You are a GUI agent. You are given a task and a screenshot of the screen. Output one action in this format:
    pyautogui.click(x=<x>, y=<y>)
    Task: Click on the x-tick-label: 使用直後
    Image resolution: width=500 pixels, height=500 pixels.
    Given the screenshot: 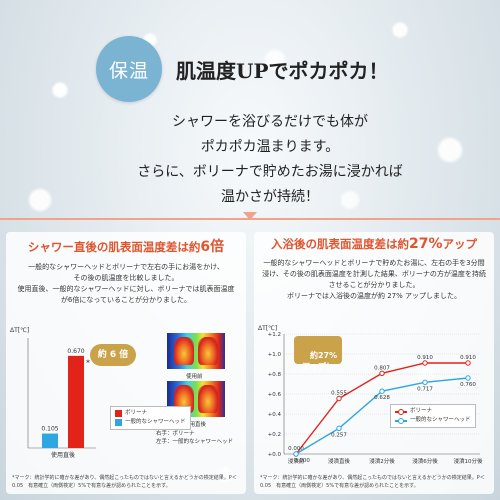 What is the action you would take?
    pyautogui.click(x=63, y=455)
    